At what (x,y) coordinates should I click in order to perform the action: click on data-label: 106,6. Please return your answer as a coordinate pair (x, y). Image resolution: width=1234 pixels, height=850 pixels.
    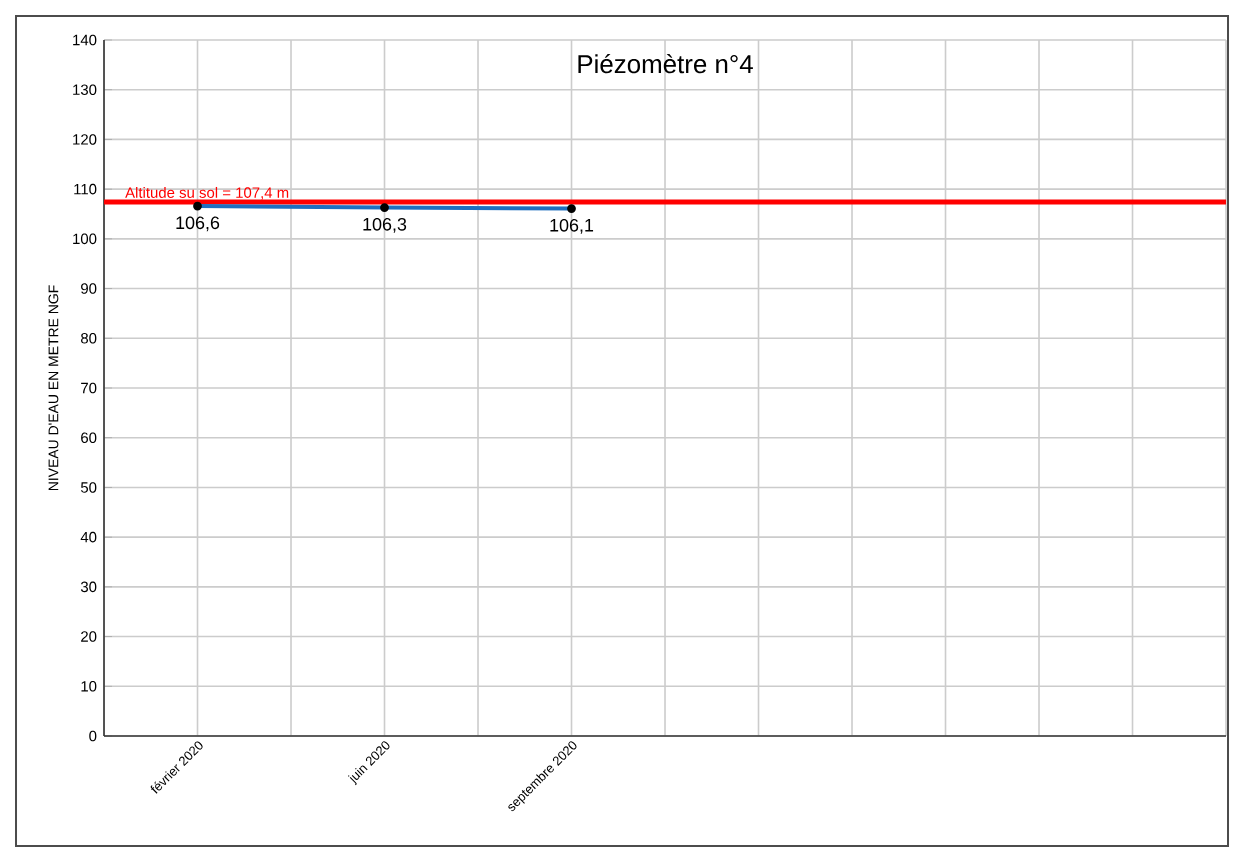
    Looking at the image, I should click on (198, 224).